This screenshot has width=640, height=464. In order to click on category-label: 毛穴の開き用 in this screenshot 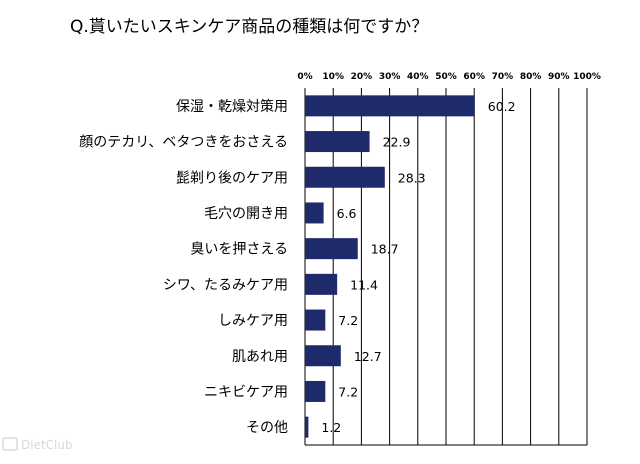, I will do `click(246, 214)`.